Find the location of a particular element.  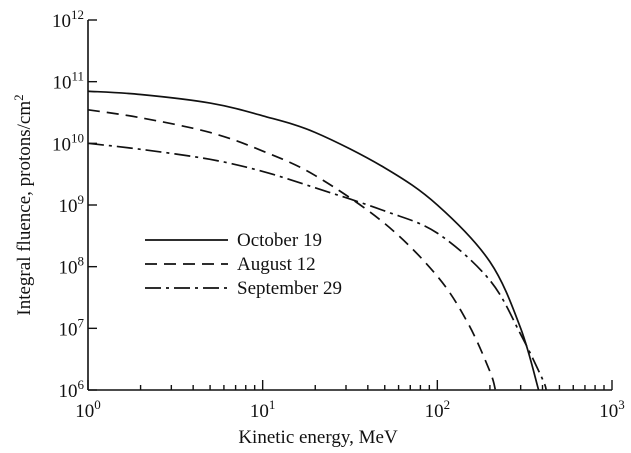

y-axis-title-main: Integral fluence, protons/cm is located at coordinates (24, 208).